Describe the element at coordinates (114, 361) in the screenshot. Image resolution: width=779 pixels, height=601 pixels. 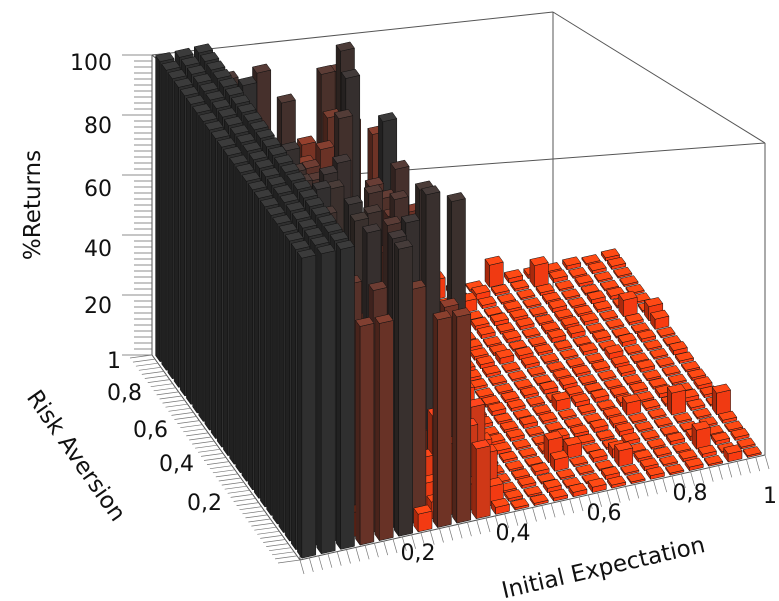
I see `y-tick-label: 1` at that location.